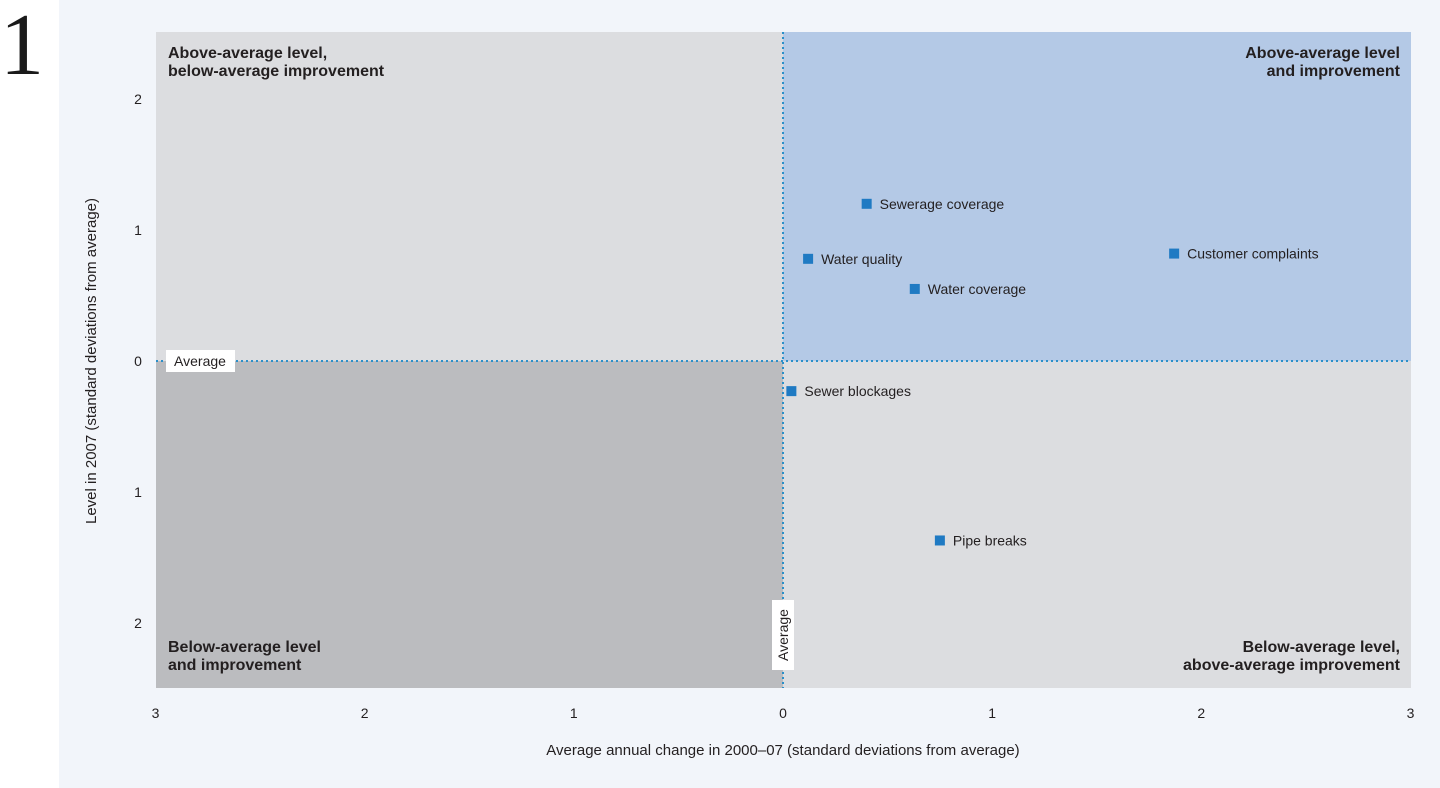 This screenshot has width=1440, height=788. I want to click on y-tick-label-1: 1, so click(138, 230).